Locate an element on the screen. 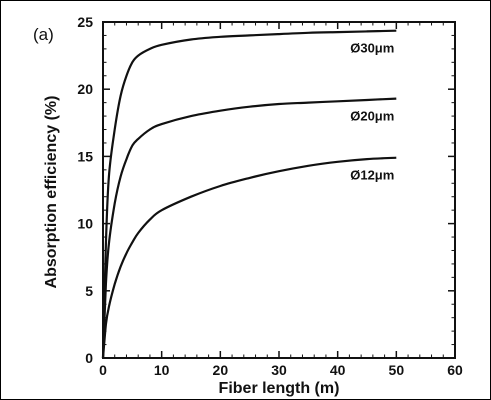 This screenshot has width=491, height=400. series-labels: Ø30μm Ø20μm Ø12μm is located at coordinates (372, 112).